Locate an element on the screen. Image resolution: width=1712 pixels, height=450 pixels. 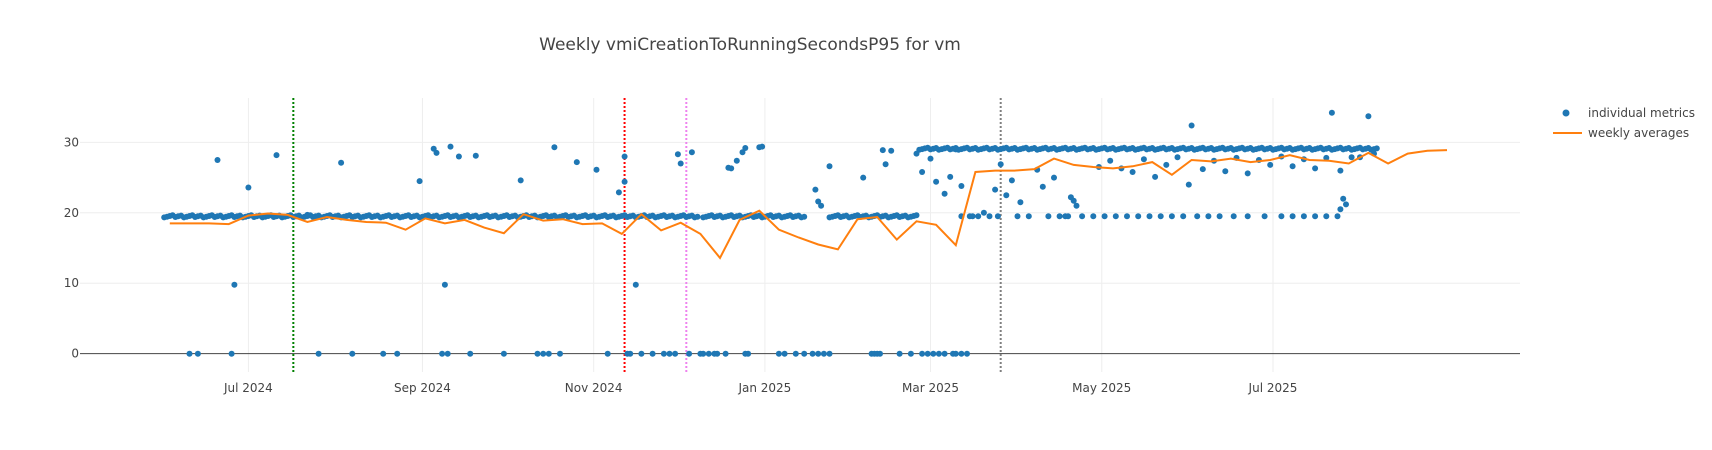
x-tick-label: Mar 2025 is located at coordinates (930, 388).